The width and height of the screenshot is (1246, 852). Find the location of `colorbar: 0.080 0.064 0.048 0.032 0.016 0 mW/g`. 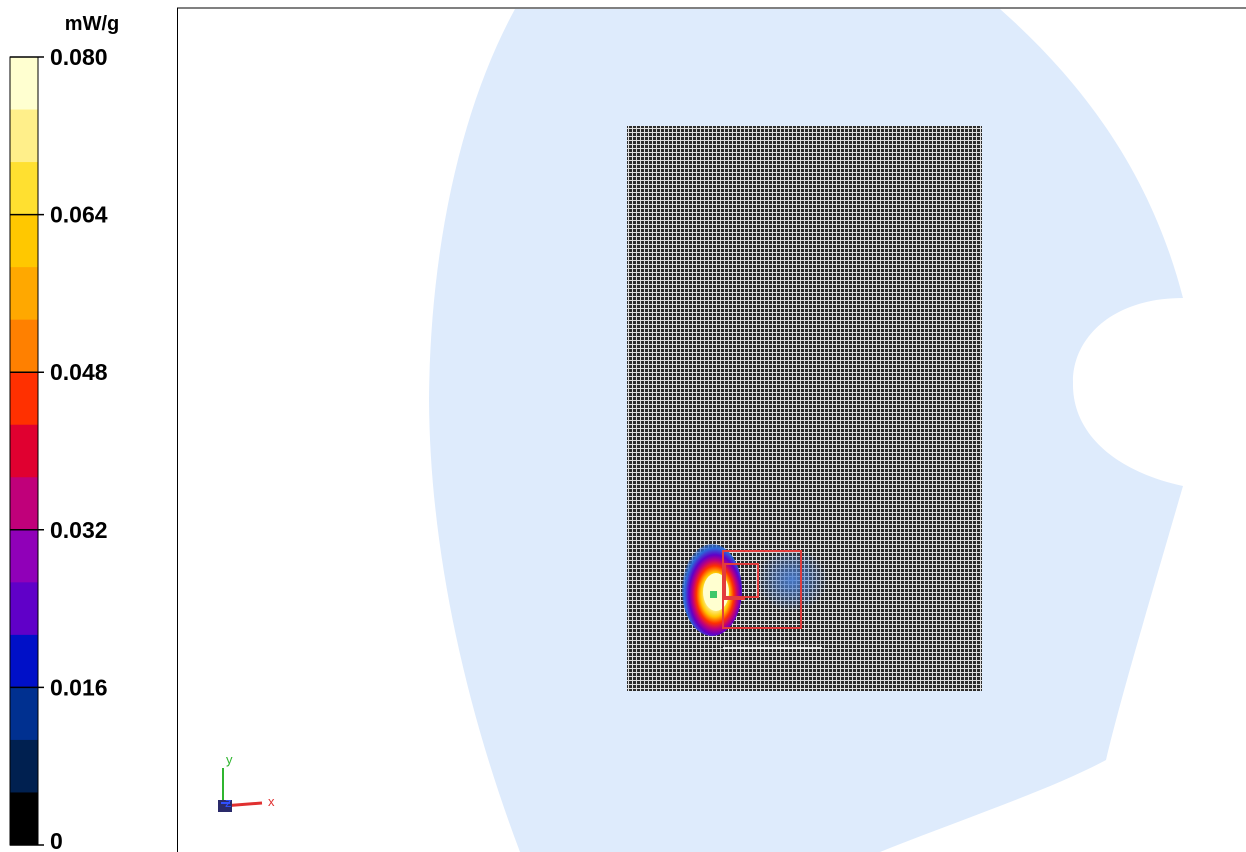

colorbar: 0.080 0.064 0.048 0.032 0.016 0 mW/g is located at coordinates (64, 432).